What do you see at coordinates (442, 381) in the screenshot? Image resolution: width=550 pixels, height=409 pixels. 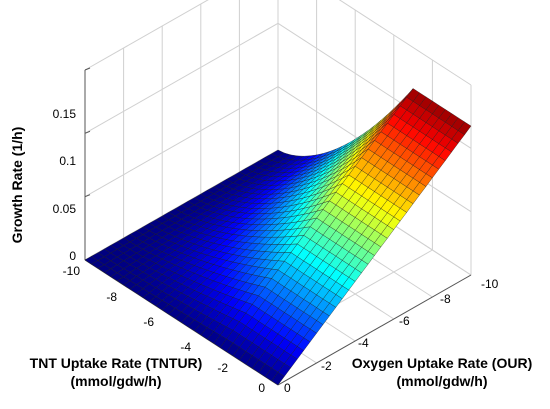 I see `y-axis-label-line2: (mmol/gdw/h)` at bounding box center [442, 381].